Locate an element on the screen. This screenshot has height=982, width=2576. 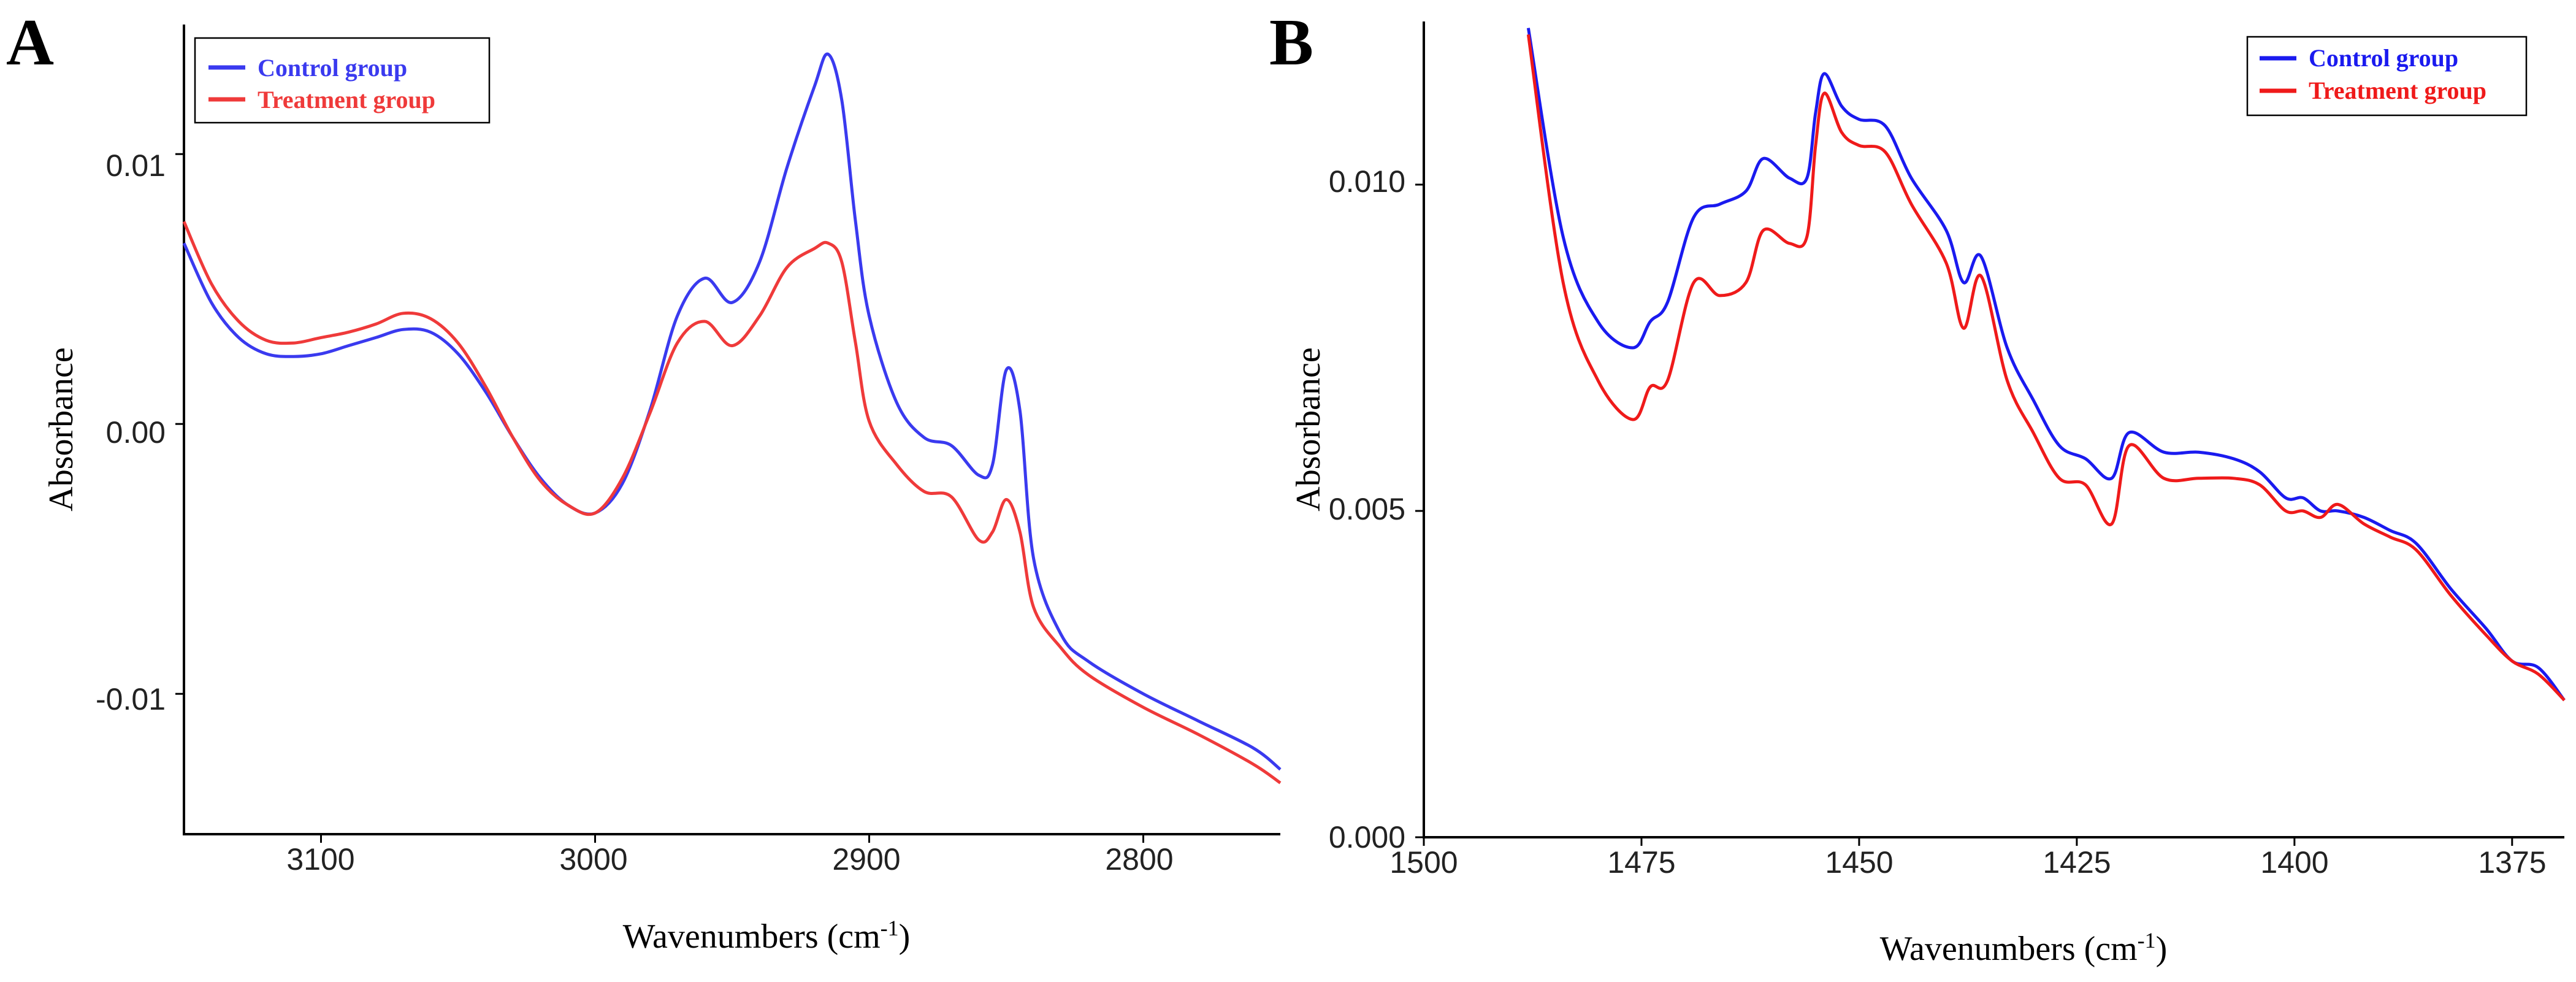
panel-a-ytick-label: 0.00 is located at coordinates (136, 433).